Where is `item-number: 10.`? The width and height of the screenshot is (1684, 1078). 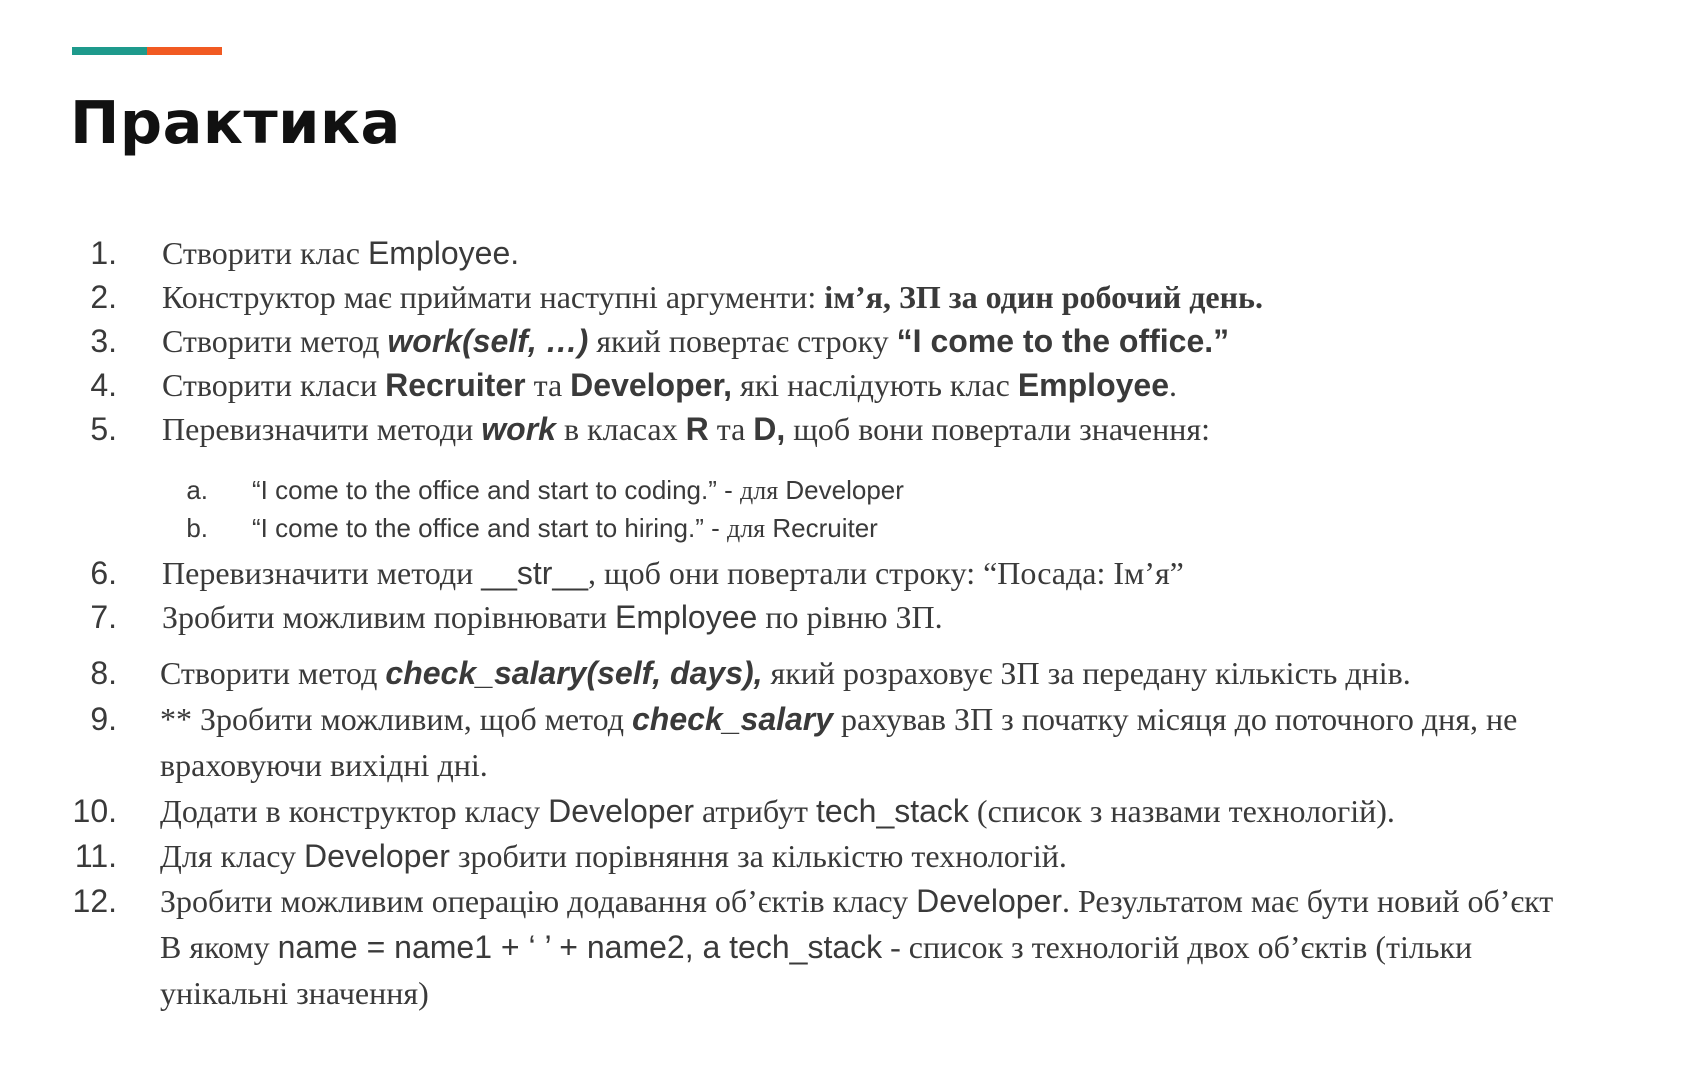
item-number: 10. is located at coordinates (94, 811).